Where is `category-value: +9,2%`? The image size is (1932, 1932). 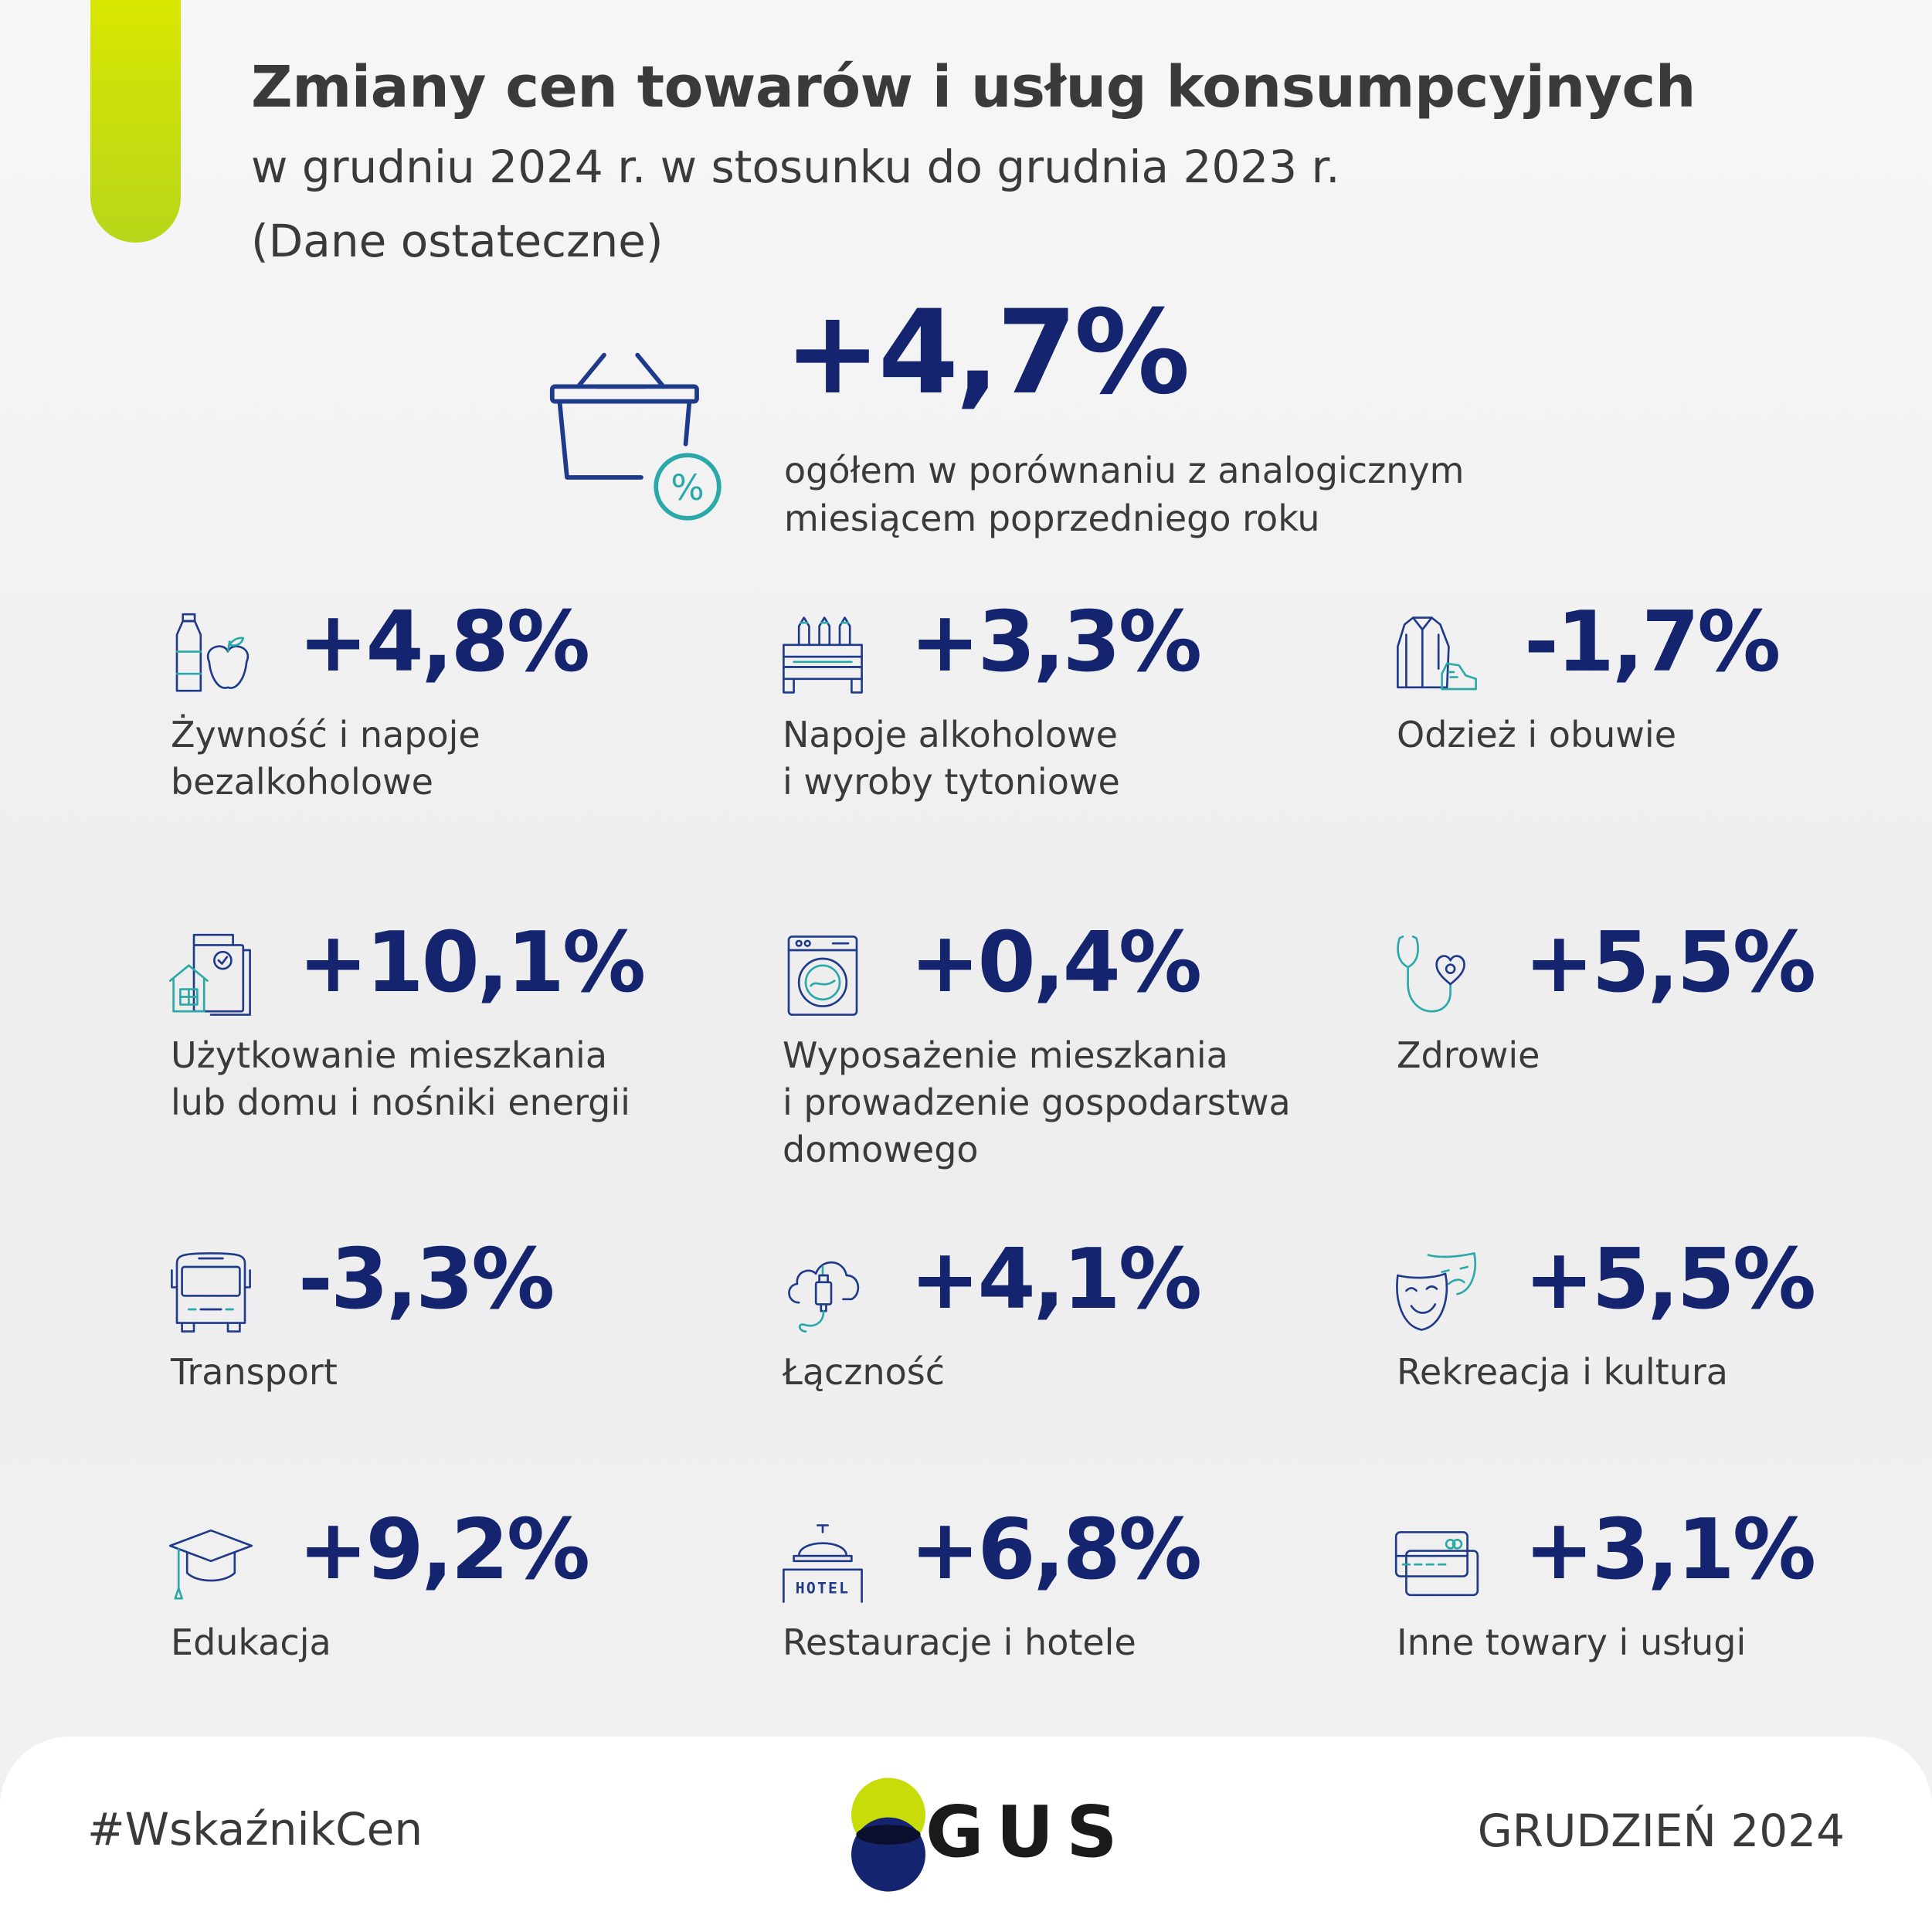
category-value: +9,2% is located at coordinates (444, 1550).